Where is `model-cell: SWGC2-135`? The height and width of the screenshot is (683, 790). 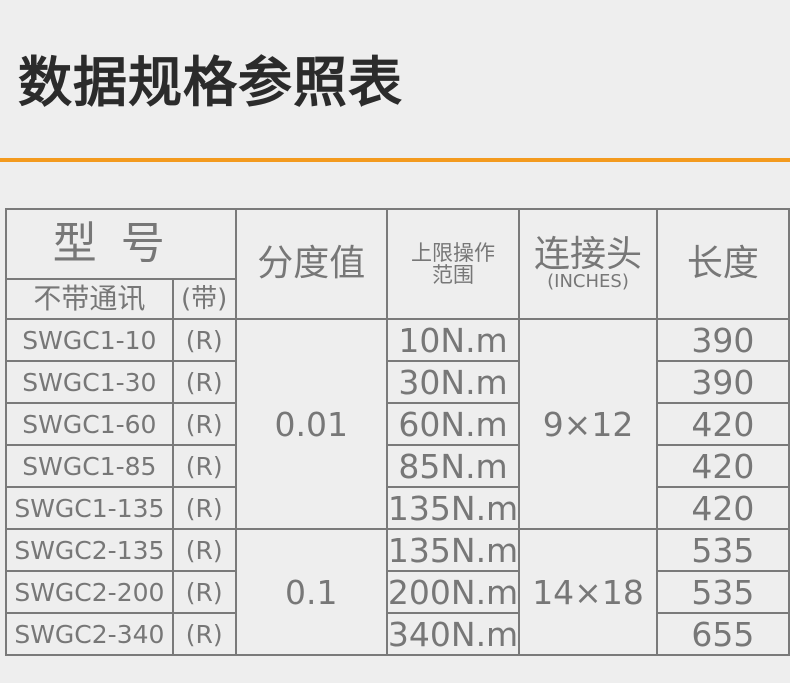 model-cell: SWGC2-135 is located at coordinates (89, 550).